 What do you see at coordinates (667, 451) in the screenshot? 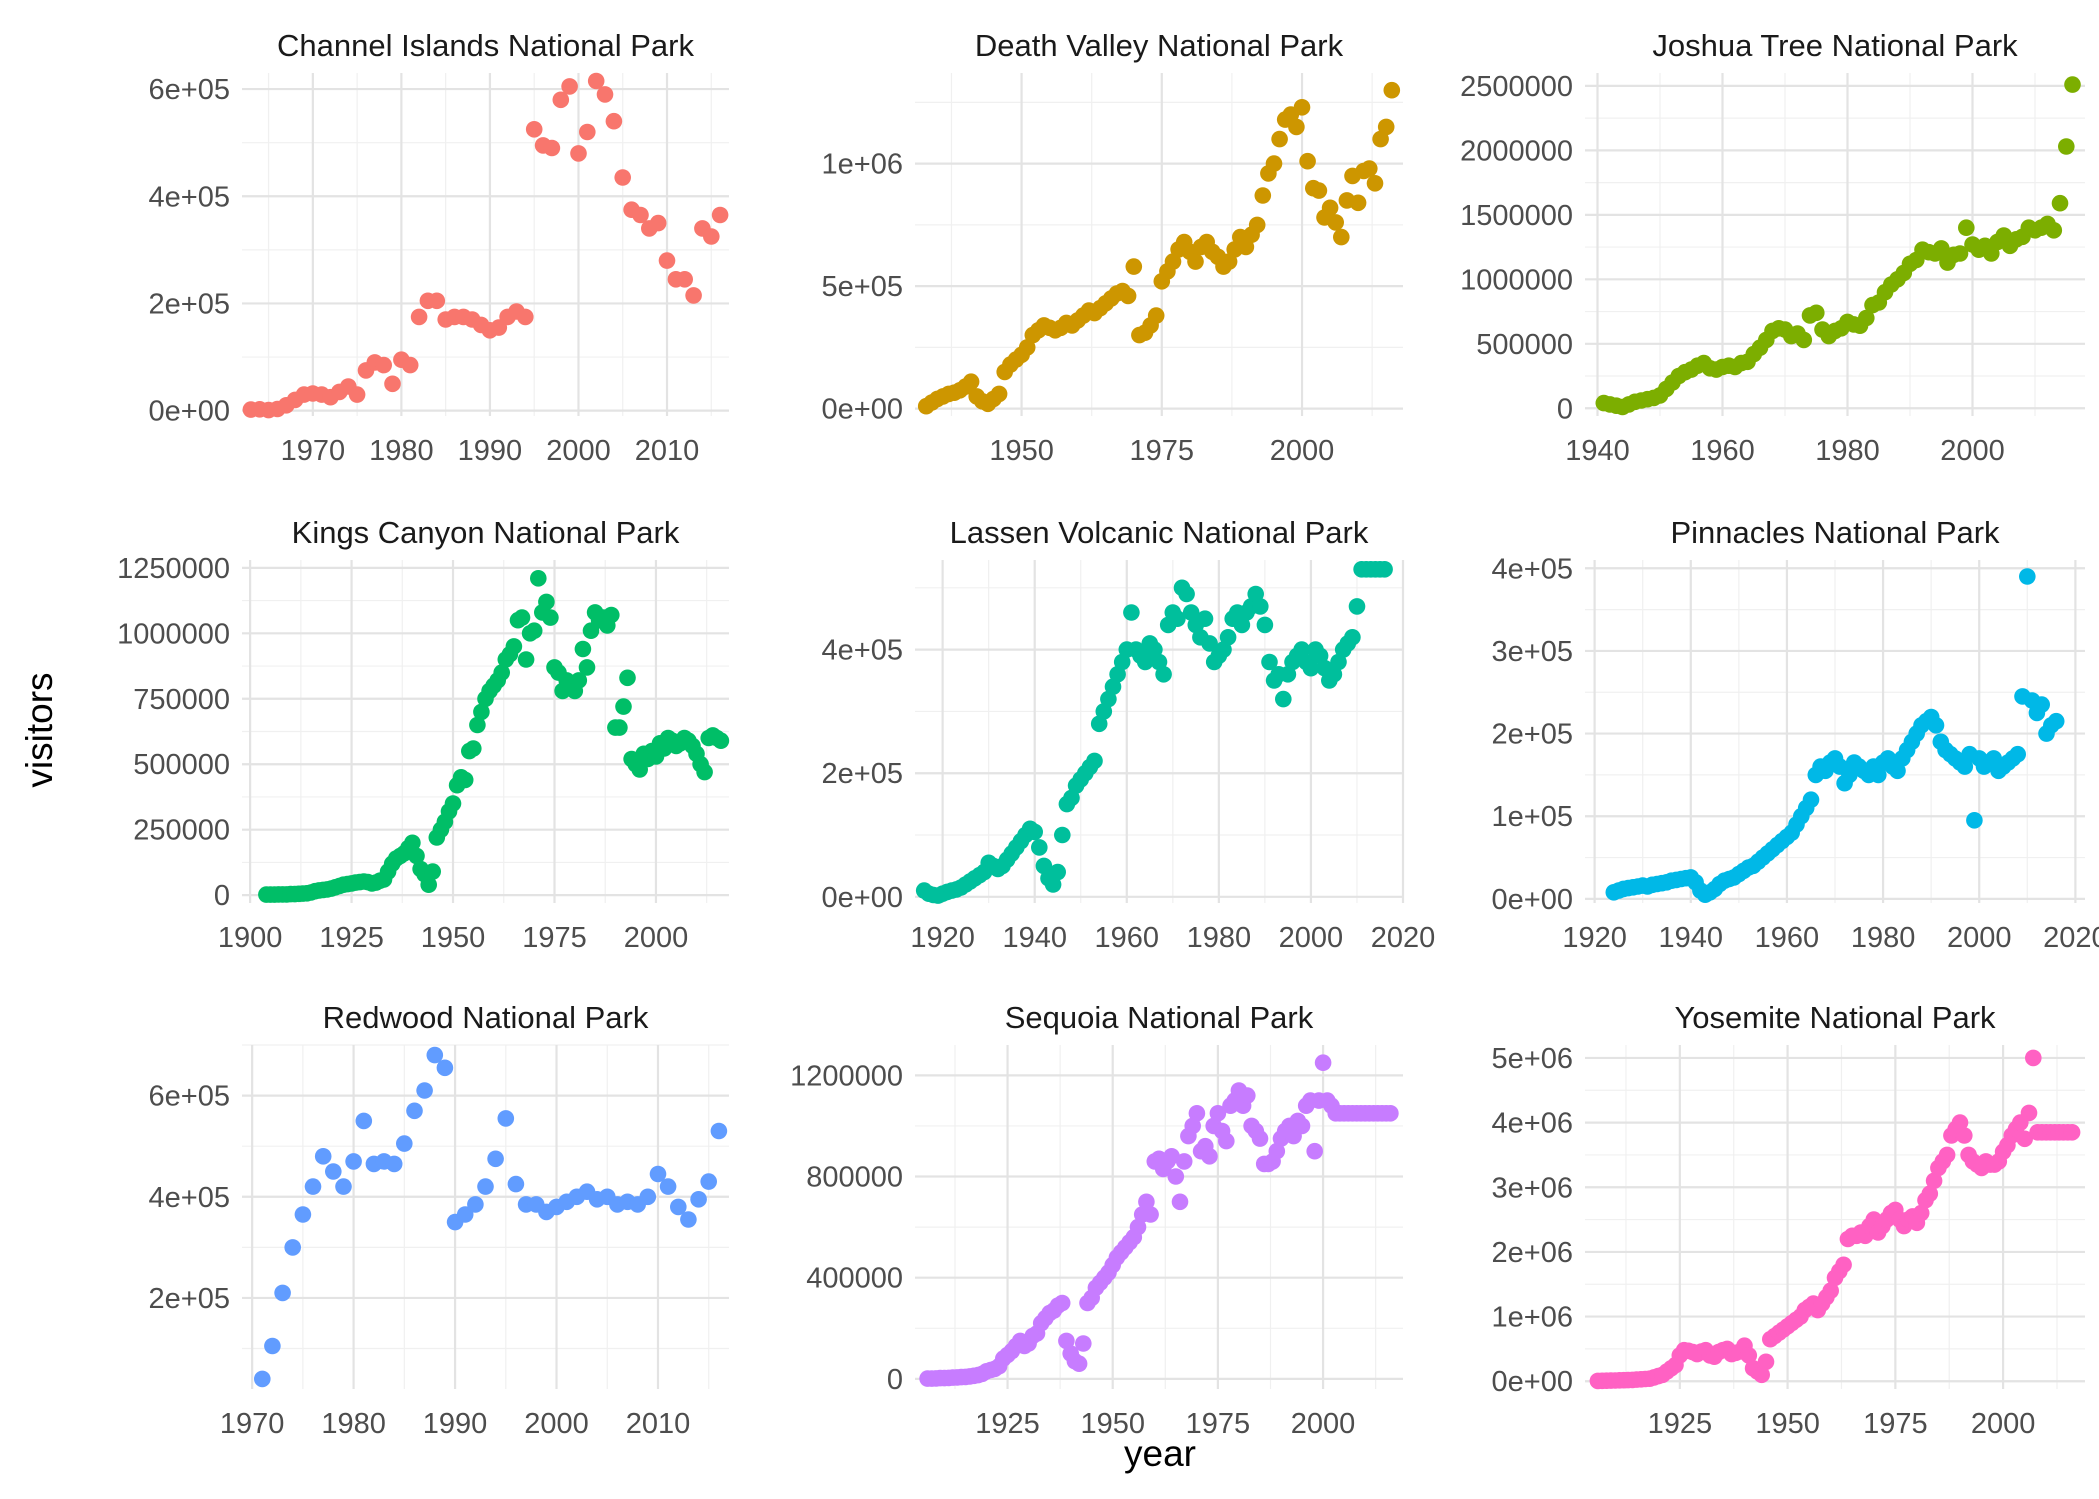
I see `x-tick-label: 2010` at bounding box center [667, 451].